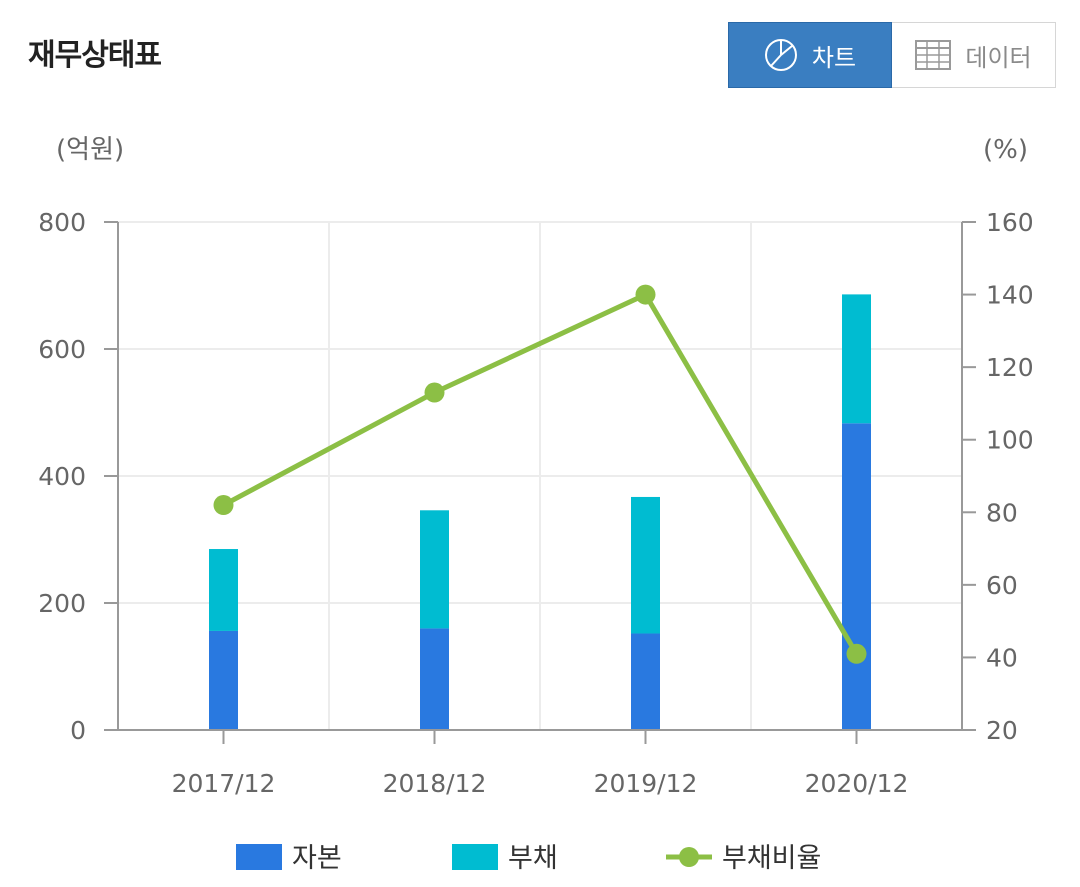  I want to click on legend-capital-swatch, so click(259, 857).